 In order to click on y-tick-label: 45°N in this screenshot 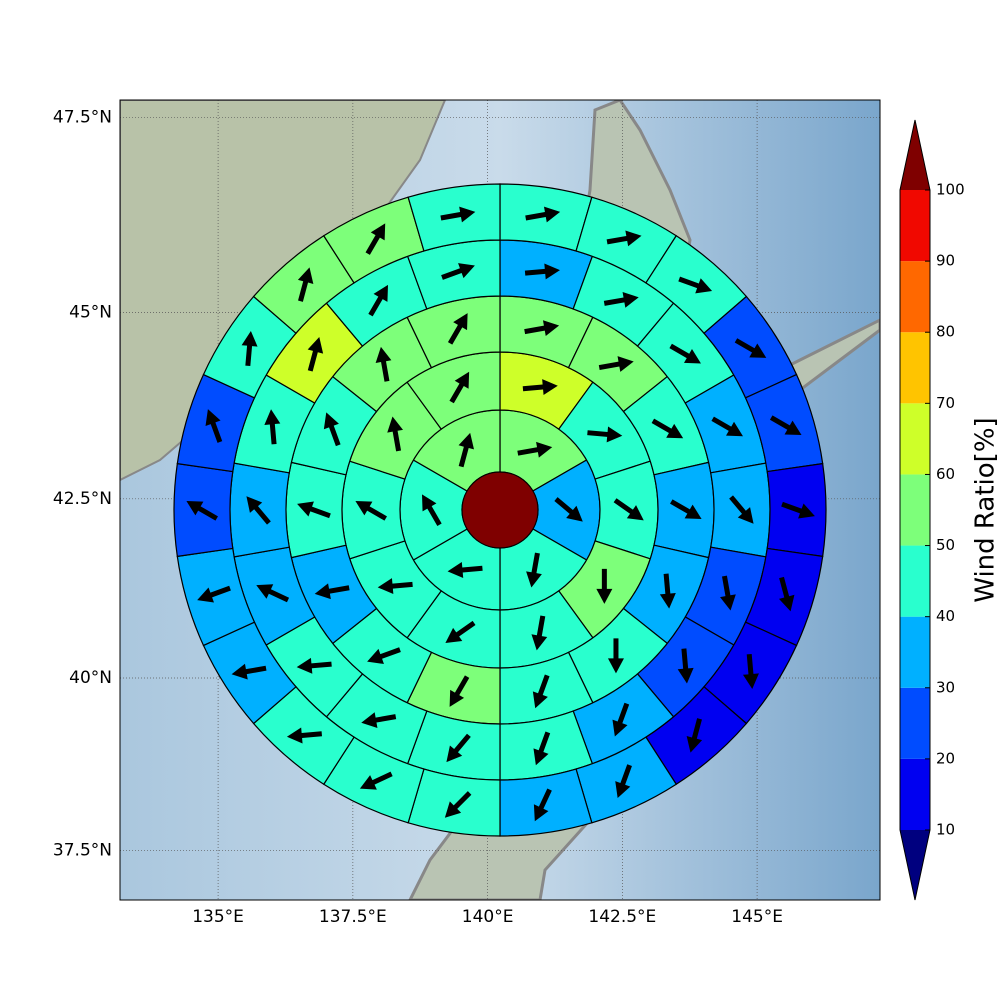, I will do `click(90, 312)`.